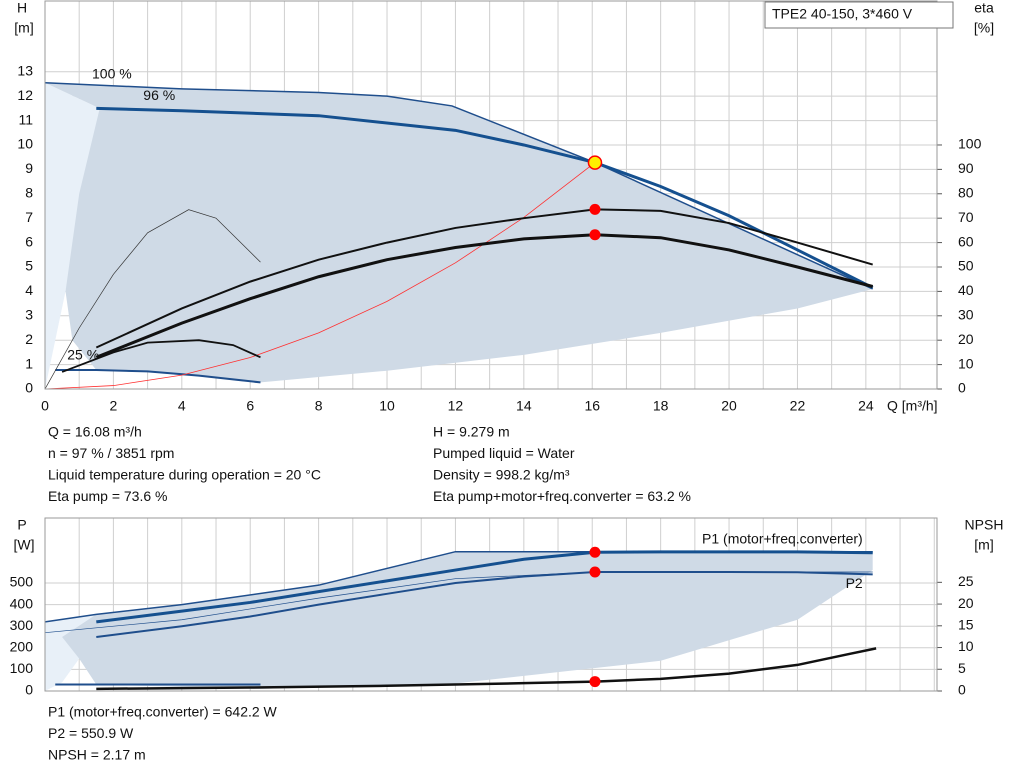 This screenshot has width=1024, height=781. Describe the element at coordinates (112, 73) in the screenshot. I see `curve-label: 100 %` at that location.